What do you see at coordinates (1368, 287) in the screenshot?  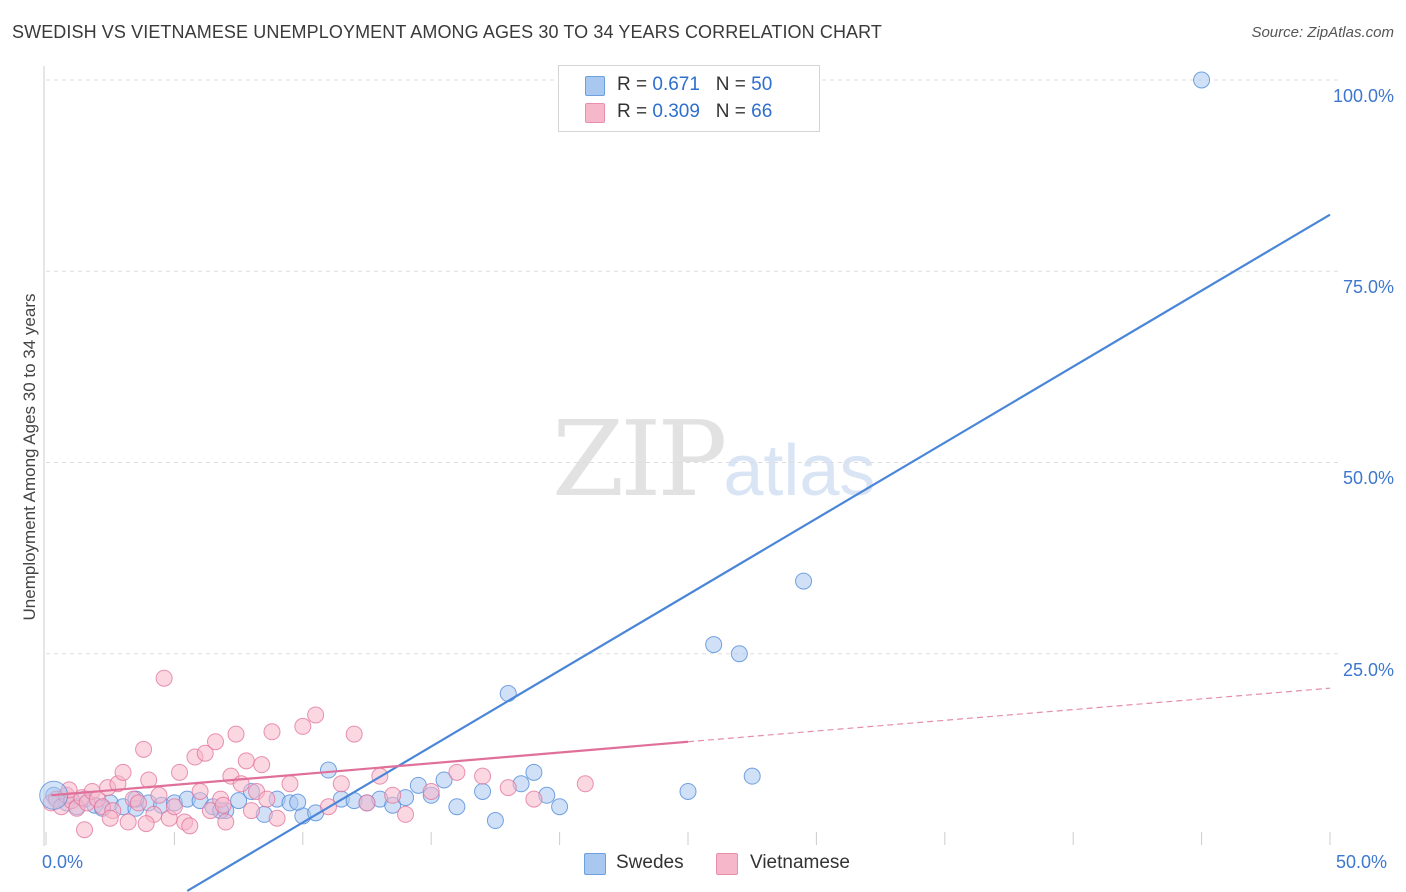 I see `y-tick-75: 75.0%` at bounding box center [1368, 287].